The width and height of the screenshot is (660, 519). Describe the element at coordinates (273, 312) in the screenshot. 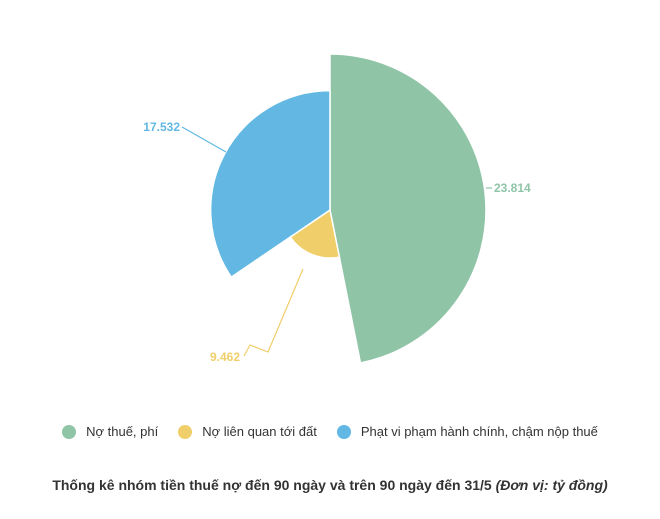

I see `leader-line-no-lien-quan-dat` at that location.